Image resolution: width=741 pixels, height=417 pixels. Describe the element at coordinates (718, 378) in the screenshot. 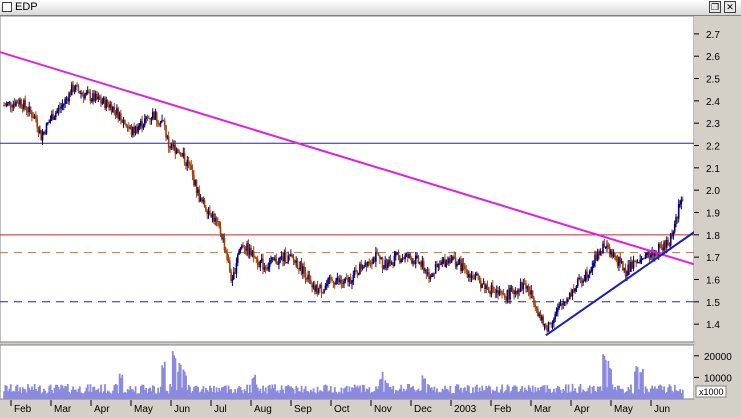

I see `volume-tick-label: 10000` at that location.